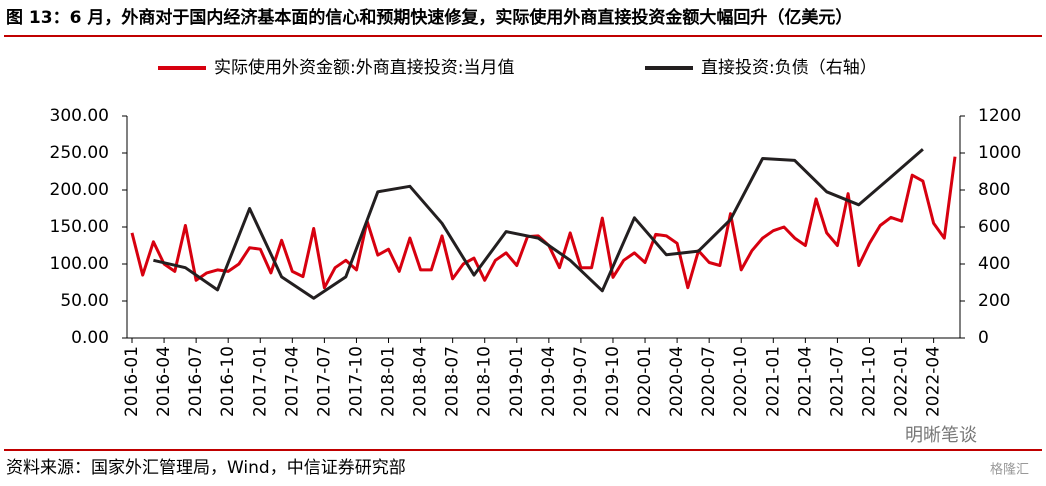 Image resolution: width=1046 pixels, height=486 pixels. Describe the element at coordinates (421, 381) in the screenshot. I see `x-tick-label: 2018-04` at that location.